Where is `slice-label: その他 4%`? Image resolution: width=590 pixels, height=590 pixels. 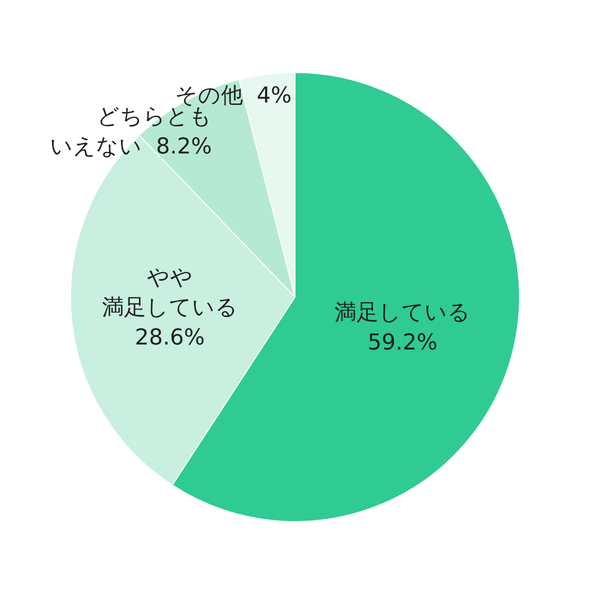 slice-label: その他 4% is located at coordinates (233, 95).